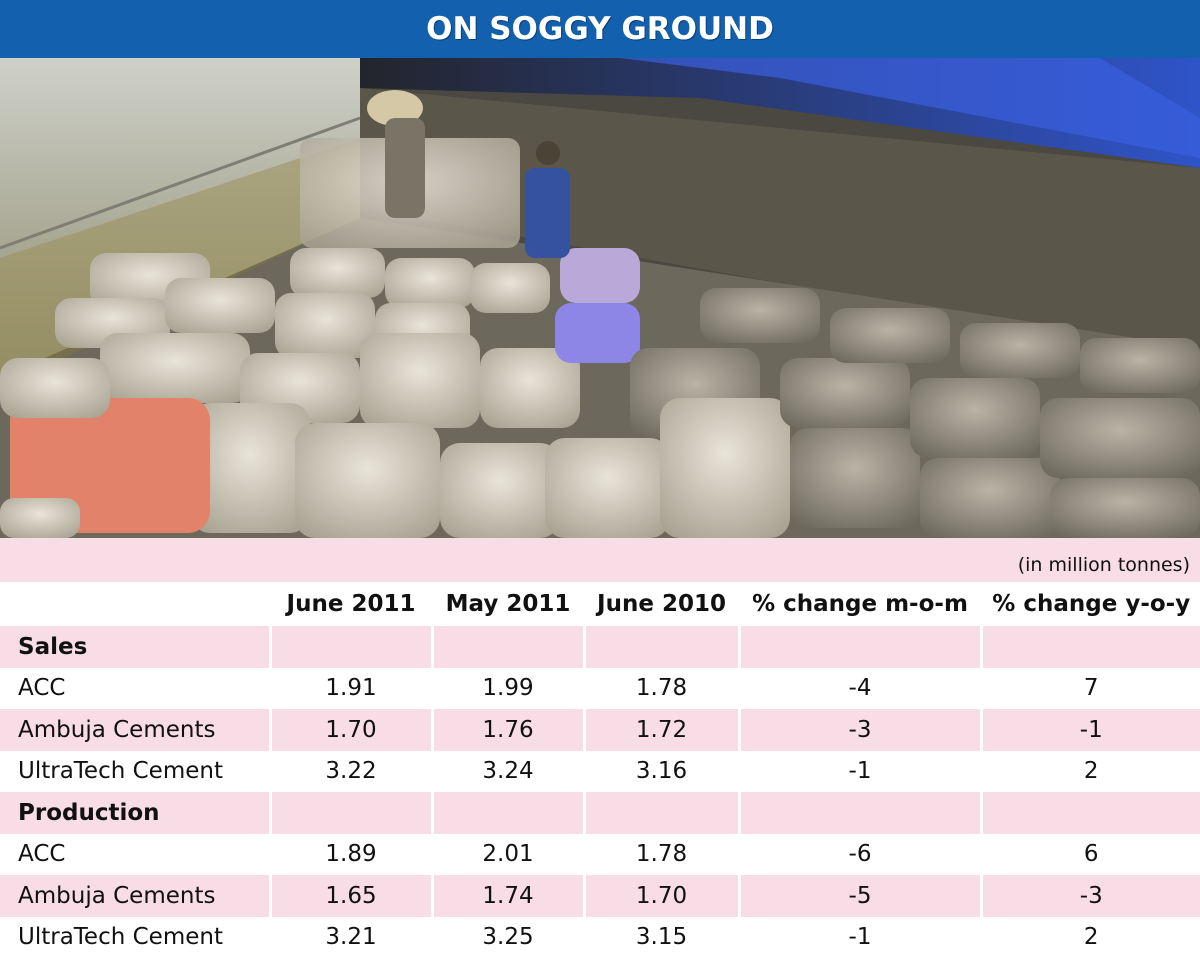 The width and height of the screenshot is (1200, 966). What do you see at coordinates (135, 813) in the screenshot?
I see `section-title: Production` at bounding box center [135, 813].